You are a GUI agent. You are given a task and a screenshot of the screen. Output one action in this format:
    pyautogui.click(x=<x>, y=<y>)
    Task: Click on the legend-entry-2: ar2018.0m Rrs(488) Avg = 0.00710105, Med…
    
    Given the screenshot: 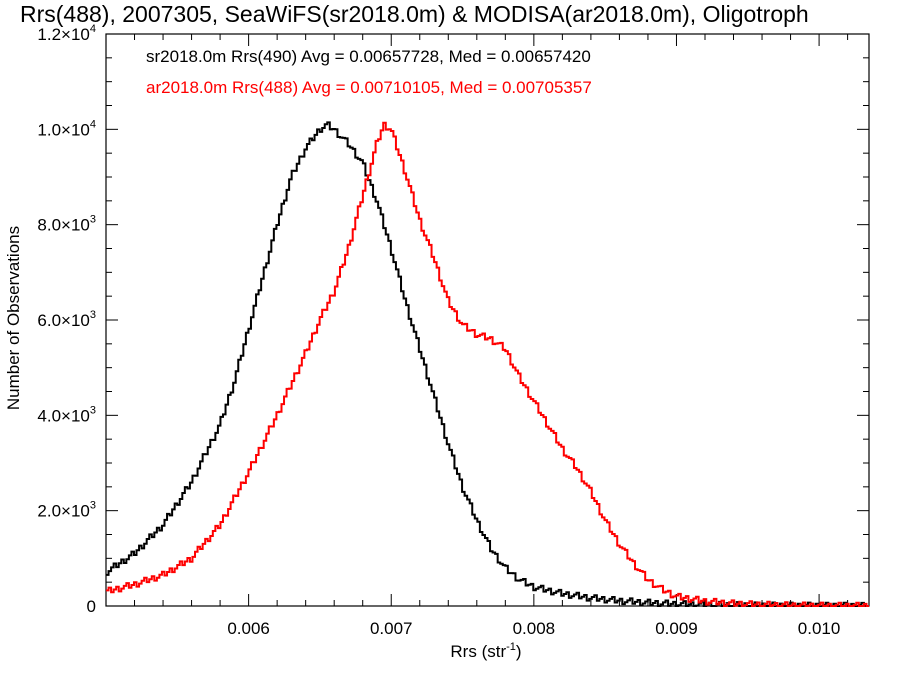 What is the action you would take?
    pyautogui.click(x=369, y=87)
    